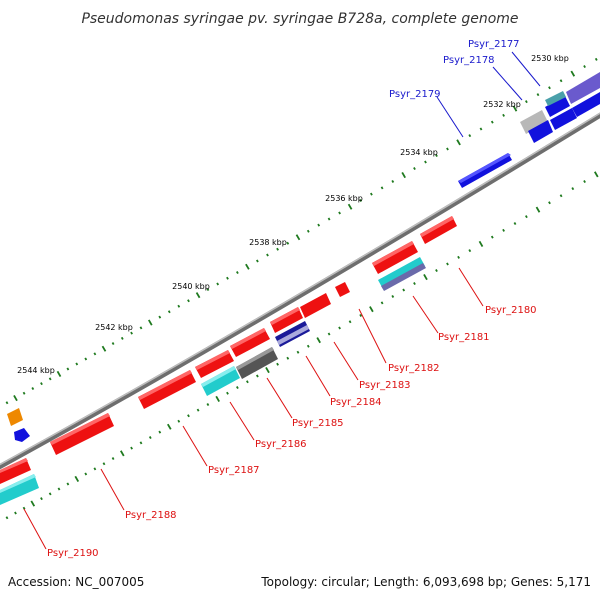 This screenshot has height=600, width=600. I want to click on gene-label: Psyr_2184, so click(356, 402).